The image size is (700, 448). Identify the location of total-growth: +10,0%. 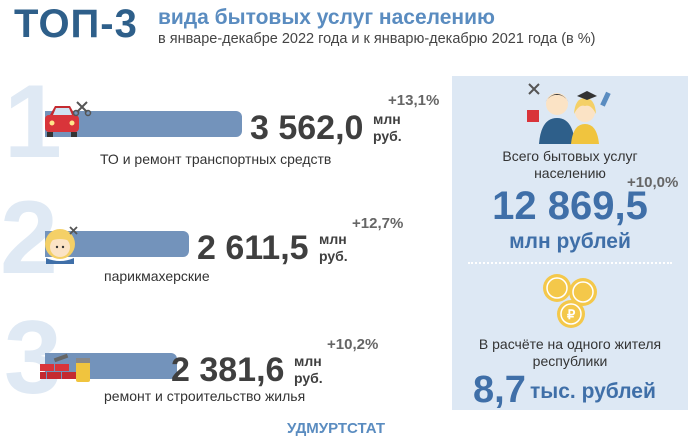
(653, 182).